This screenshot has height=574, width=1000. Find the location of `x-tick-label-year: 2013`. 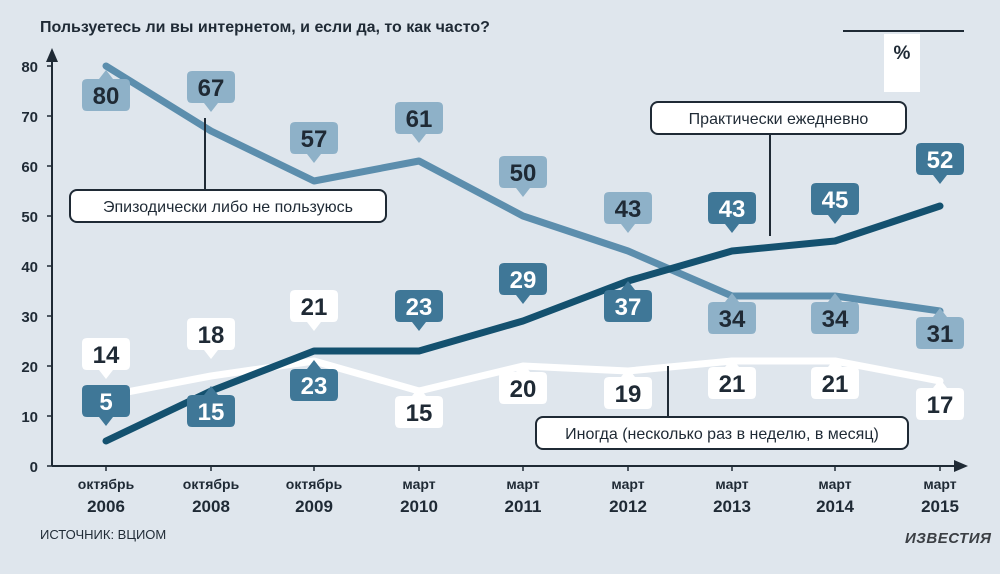

x-tick-label-year: 2013 is located at coordinates (732, 506).